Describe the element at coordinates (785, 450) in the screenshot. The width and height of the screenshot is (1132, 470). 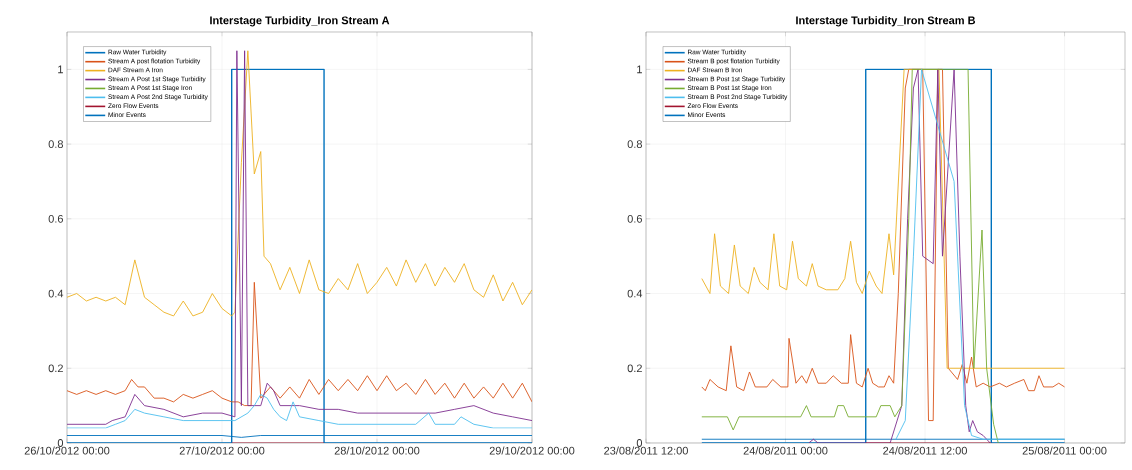
I see `x-tick-label: 24/08/2011 00:00` at that location.